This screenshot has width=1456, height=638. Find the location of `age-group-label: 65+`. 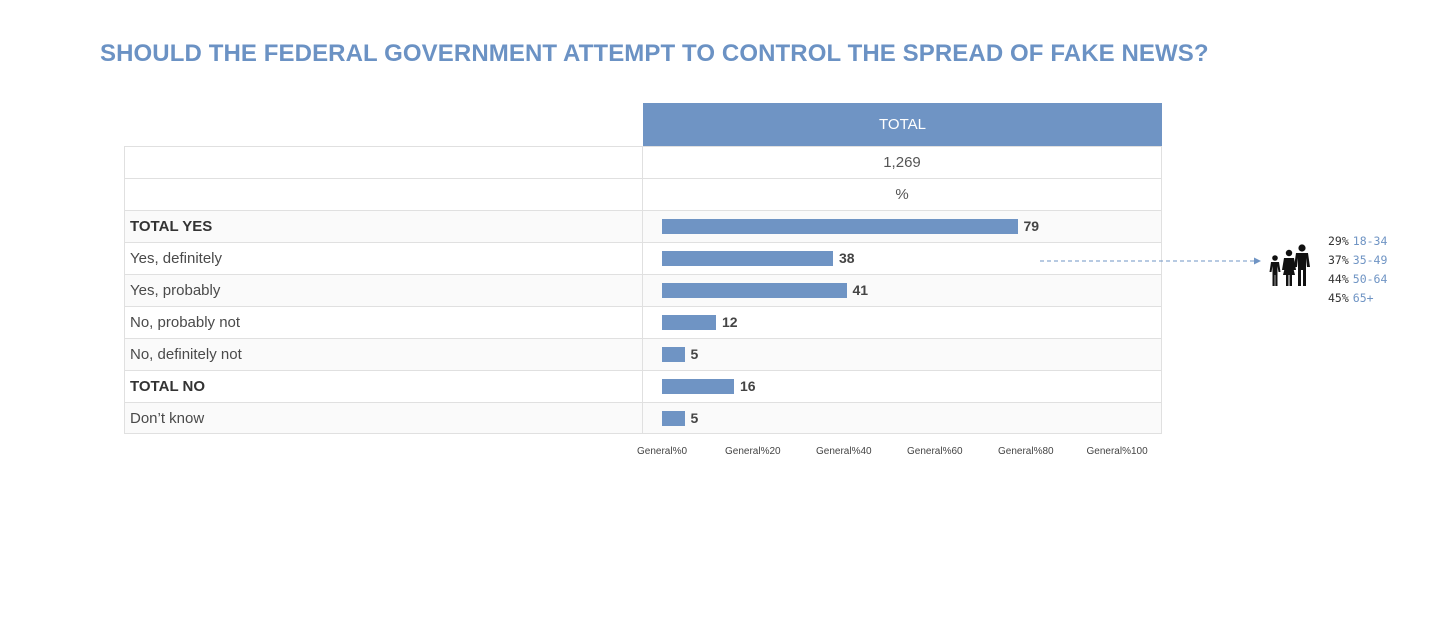

age-group-label: 65+ is located at coordinates (1363, 298).